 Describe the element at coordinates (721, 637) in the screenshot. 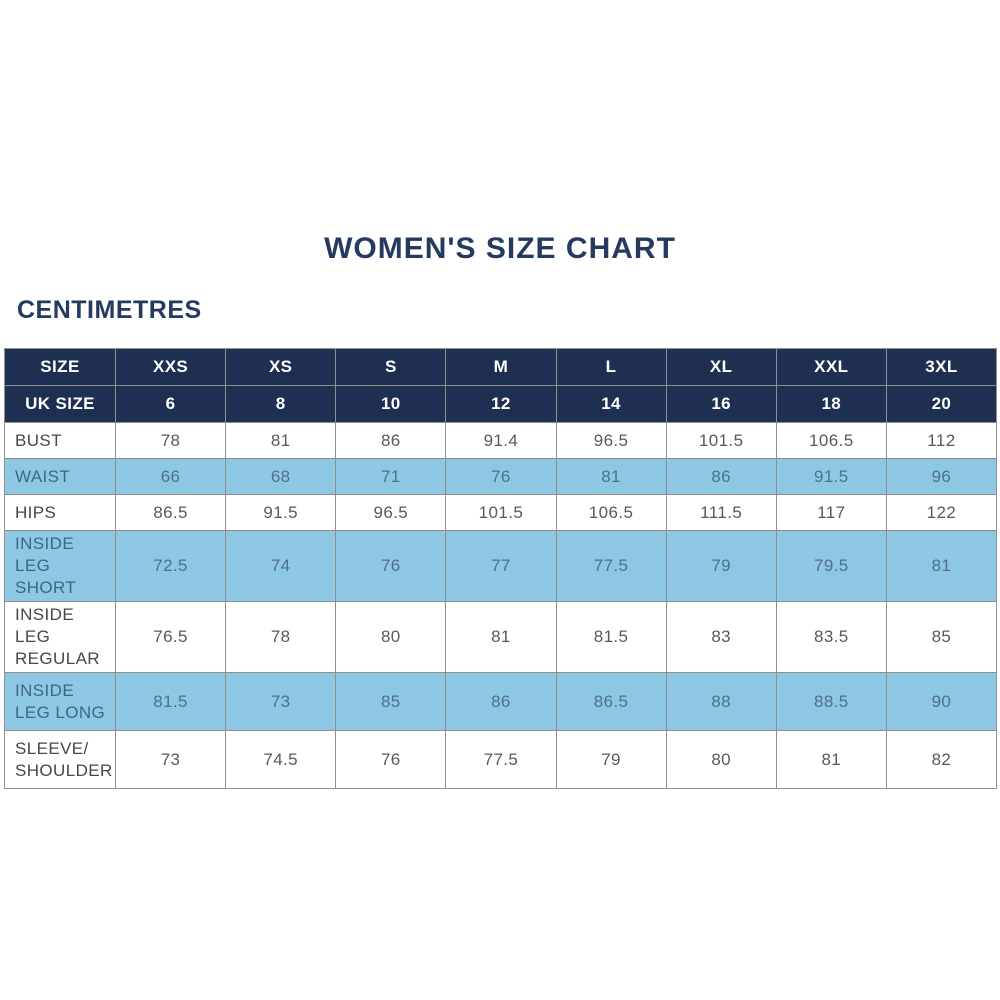

I see `data-cell: 83` at that location.